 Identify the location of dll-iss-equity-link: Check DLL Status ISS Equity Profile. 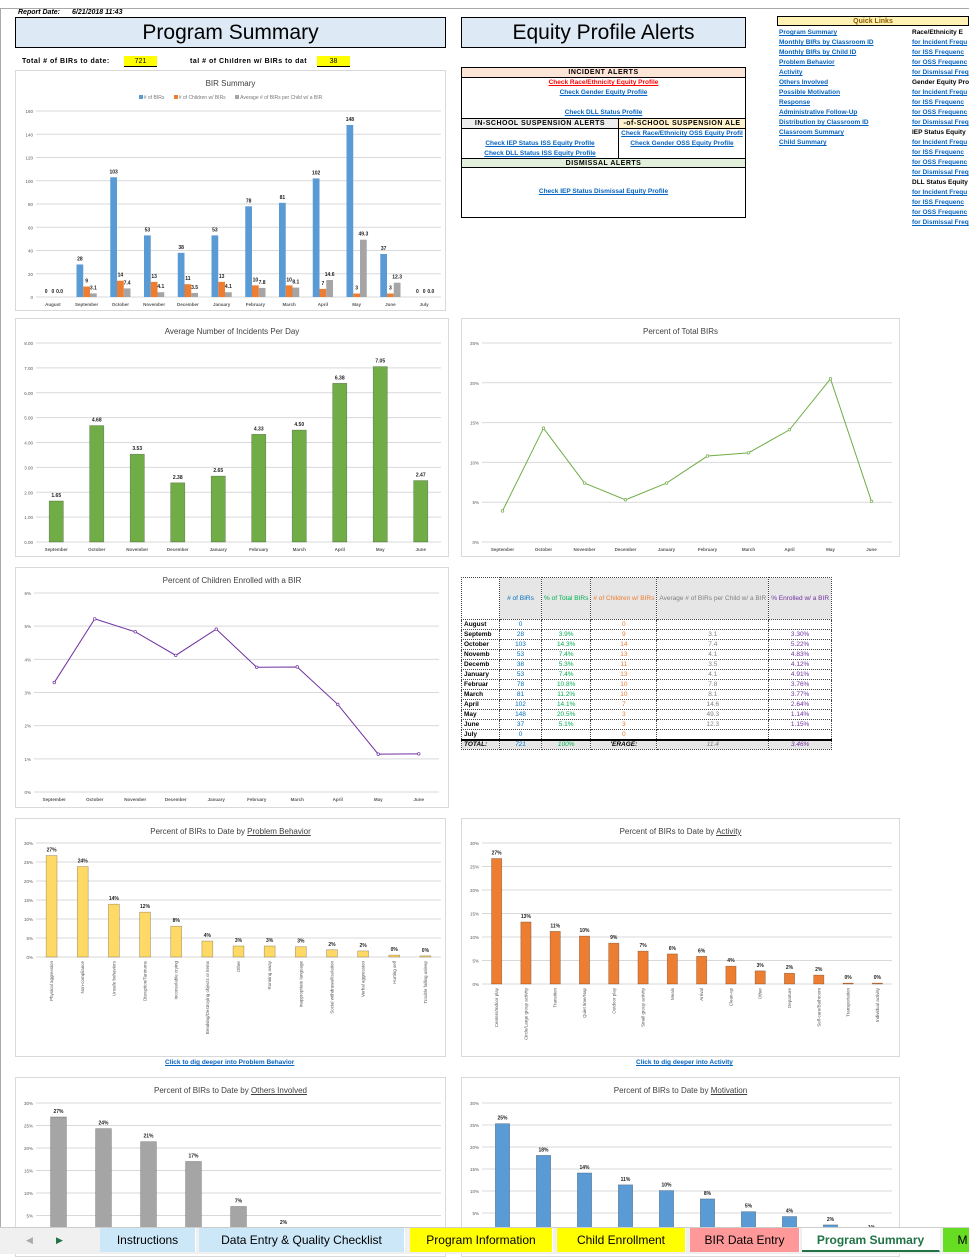
(540, 153).